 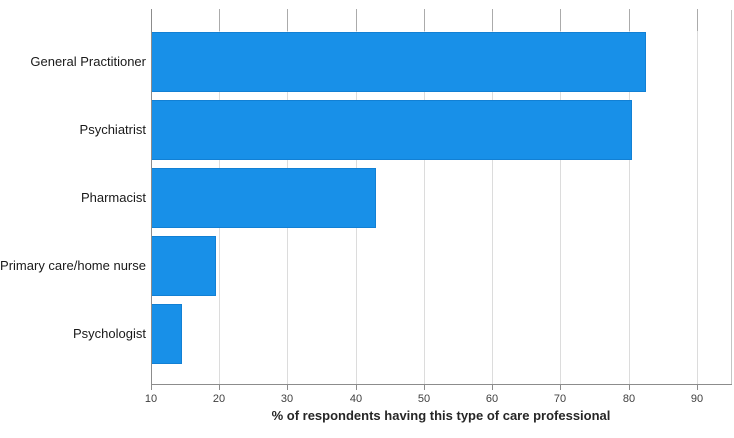 What do you see at coordinates (287, 399) in the screenshot?
I see `x-axis-tick-label: 30` at bounding box center [287, 399].